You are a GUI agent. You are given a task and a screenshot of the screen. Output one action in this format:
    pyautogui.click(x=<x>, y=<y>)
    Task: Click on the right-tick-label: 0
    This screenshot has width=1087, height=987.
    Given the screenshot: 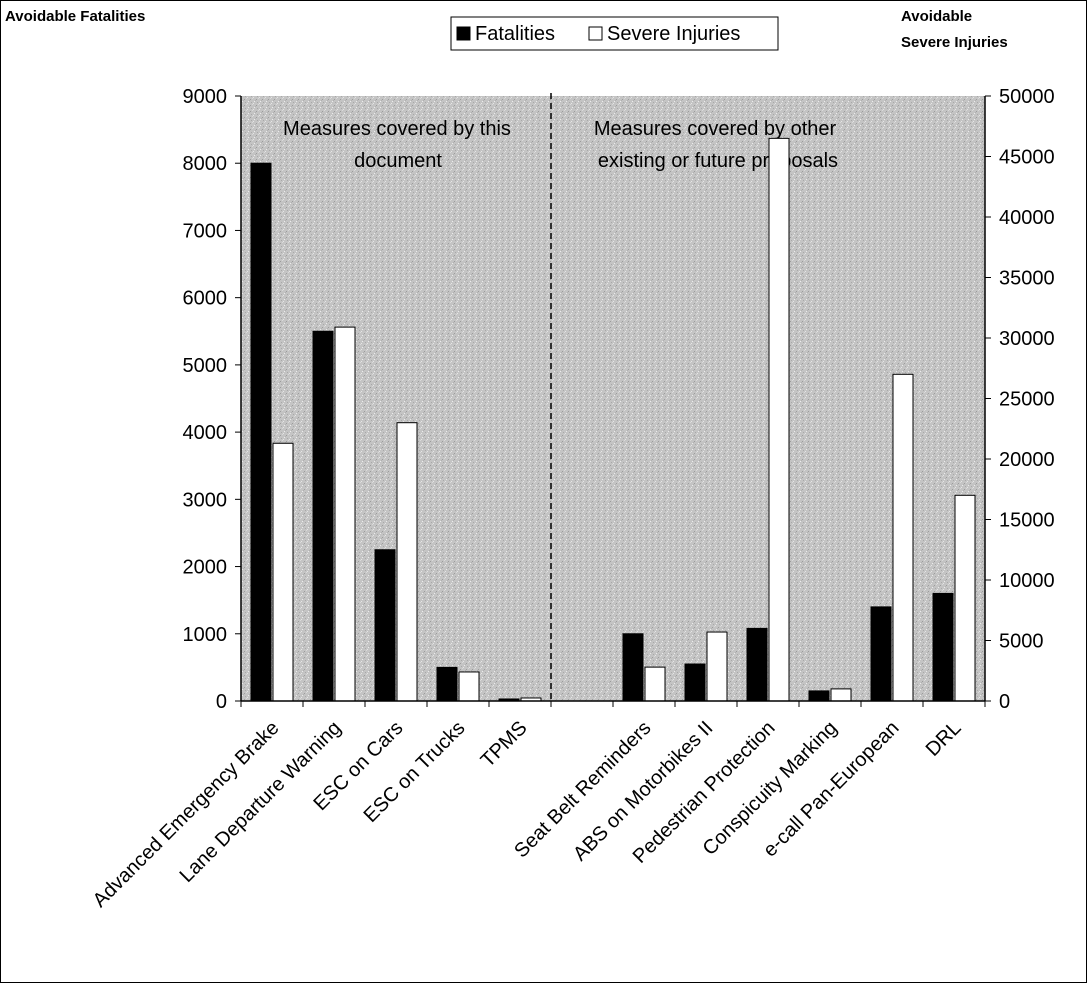 What is the action you would take?
    pyautogui.click(x=1004, y=702)
    